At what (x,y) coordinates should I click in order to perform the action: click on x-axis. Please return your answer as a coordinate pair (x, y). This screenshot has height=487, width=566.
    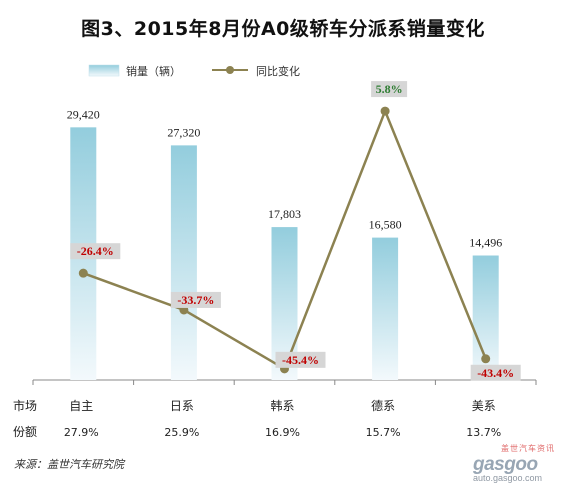
    Looking at the image, I should click on (284, 382).